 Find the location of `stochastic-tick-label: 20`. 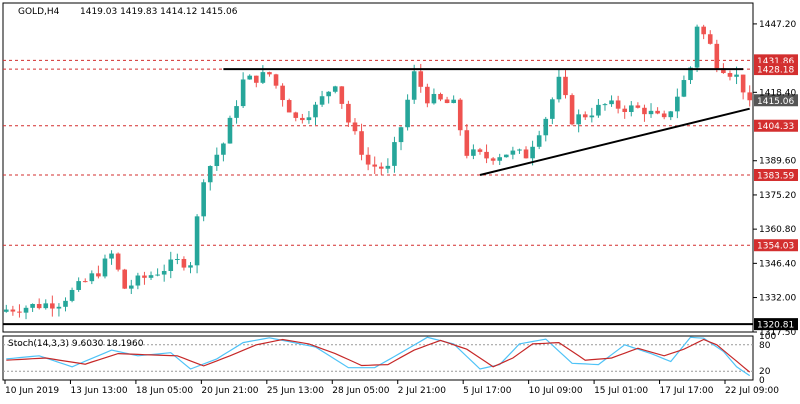

stochastic-tick-label: 20 is located at coordinates (765, 372).